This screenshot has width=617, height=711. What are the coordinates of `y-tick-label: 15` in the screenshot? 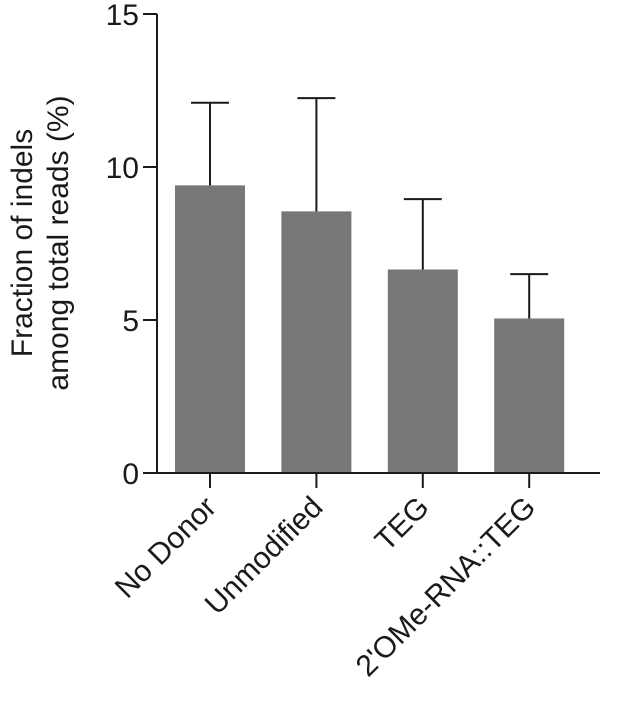 It's located at (122, 16).